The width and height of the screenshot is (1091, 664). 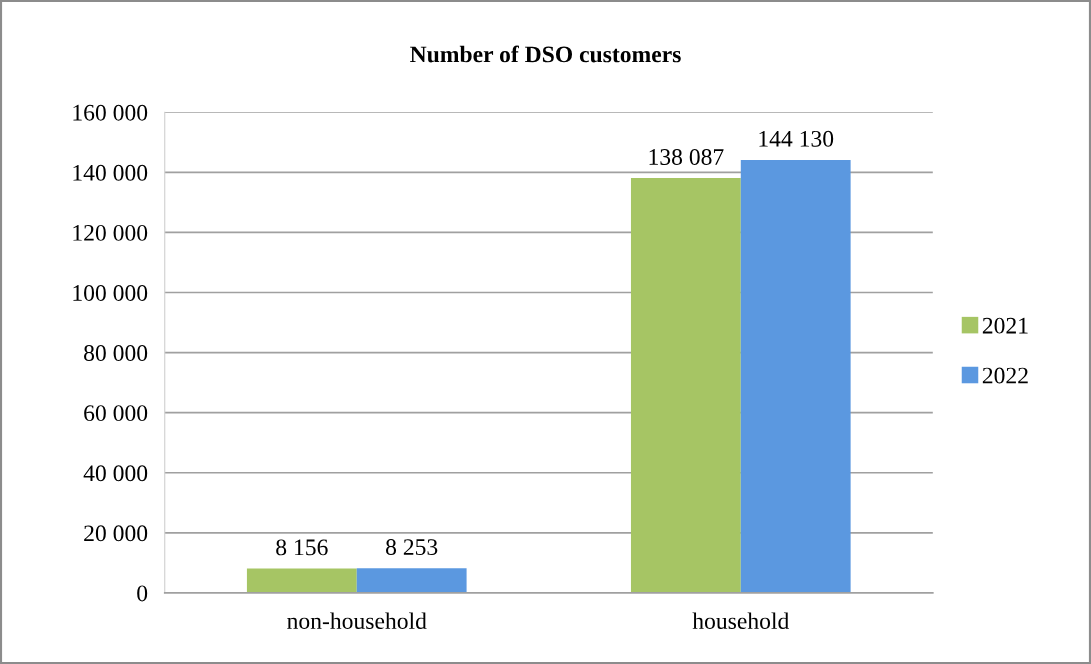 What do you see at coordinates (412, 547) in the screenshot?
I see `data-label: 8 253` at bounding box center [412, 547].